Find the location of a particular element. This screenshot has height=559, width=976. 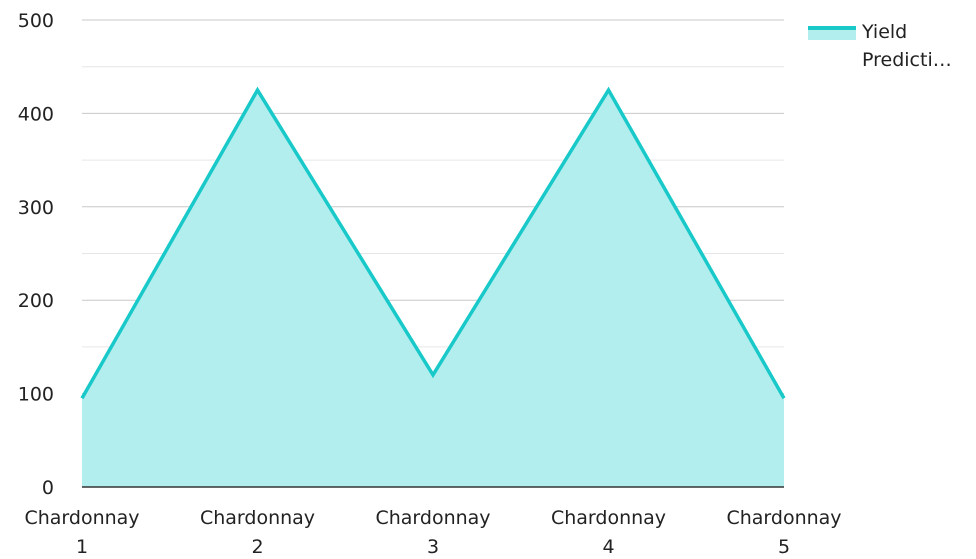

x-tick-label: Chardonnay 5 is located at coordinates (783, 532).